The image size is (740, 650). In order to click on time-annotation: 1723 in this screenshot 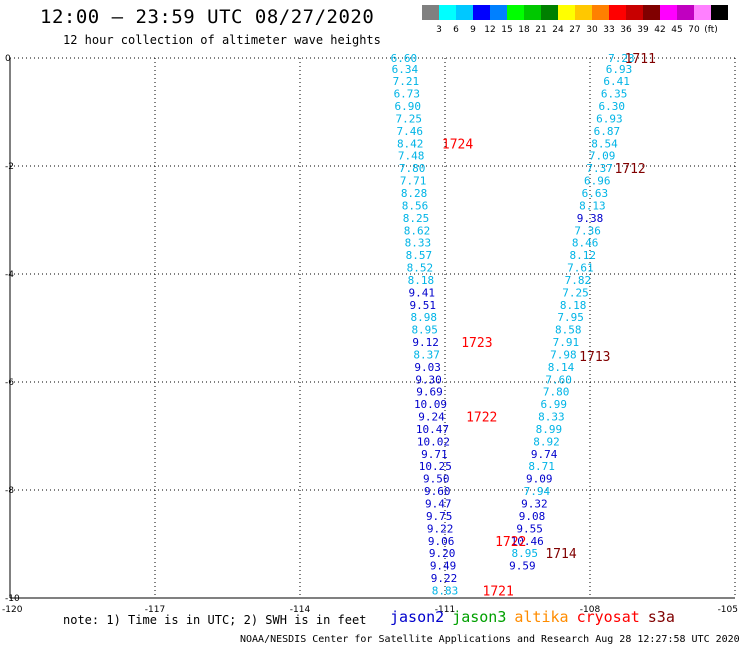, I will do `click(476, 343)`.